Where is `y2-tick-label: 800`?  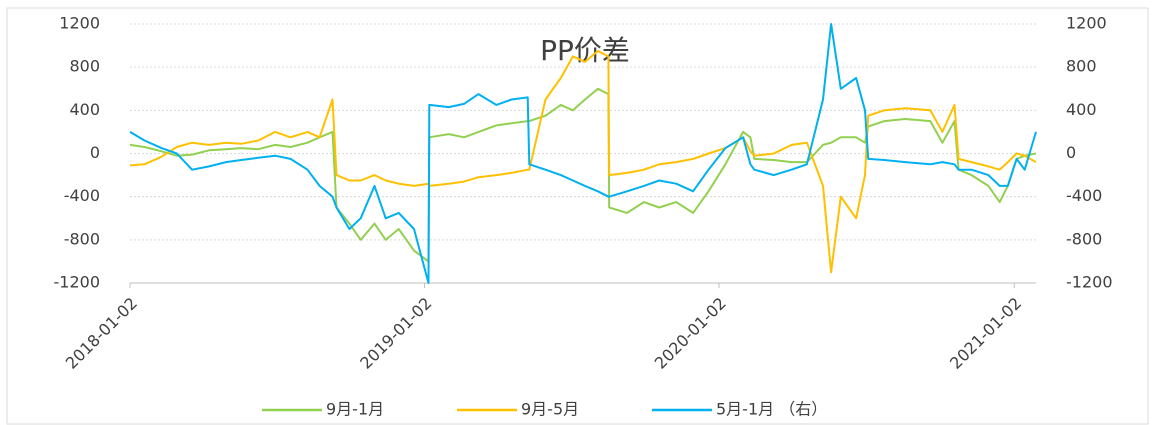 y2-tick-label: 800 is located at coordinates (1081, 66).